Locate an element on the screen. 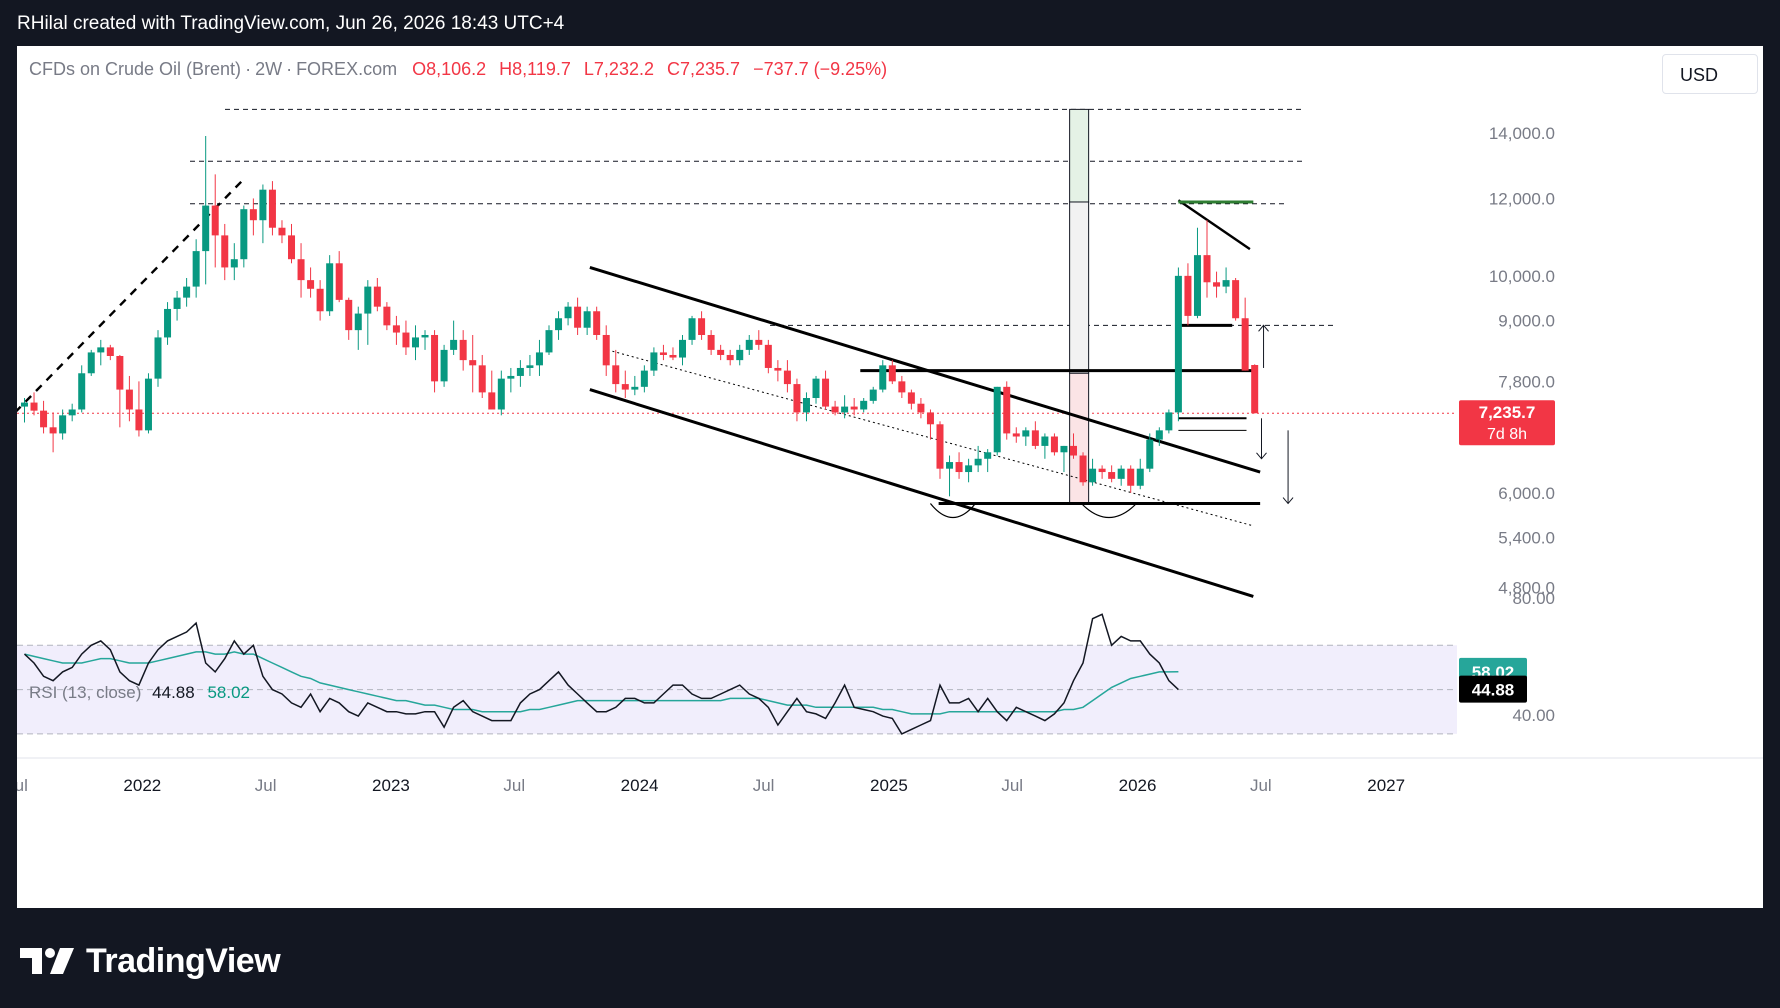  up-arrow is located at coordinates (1263, 346).